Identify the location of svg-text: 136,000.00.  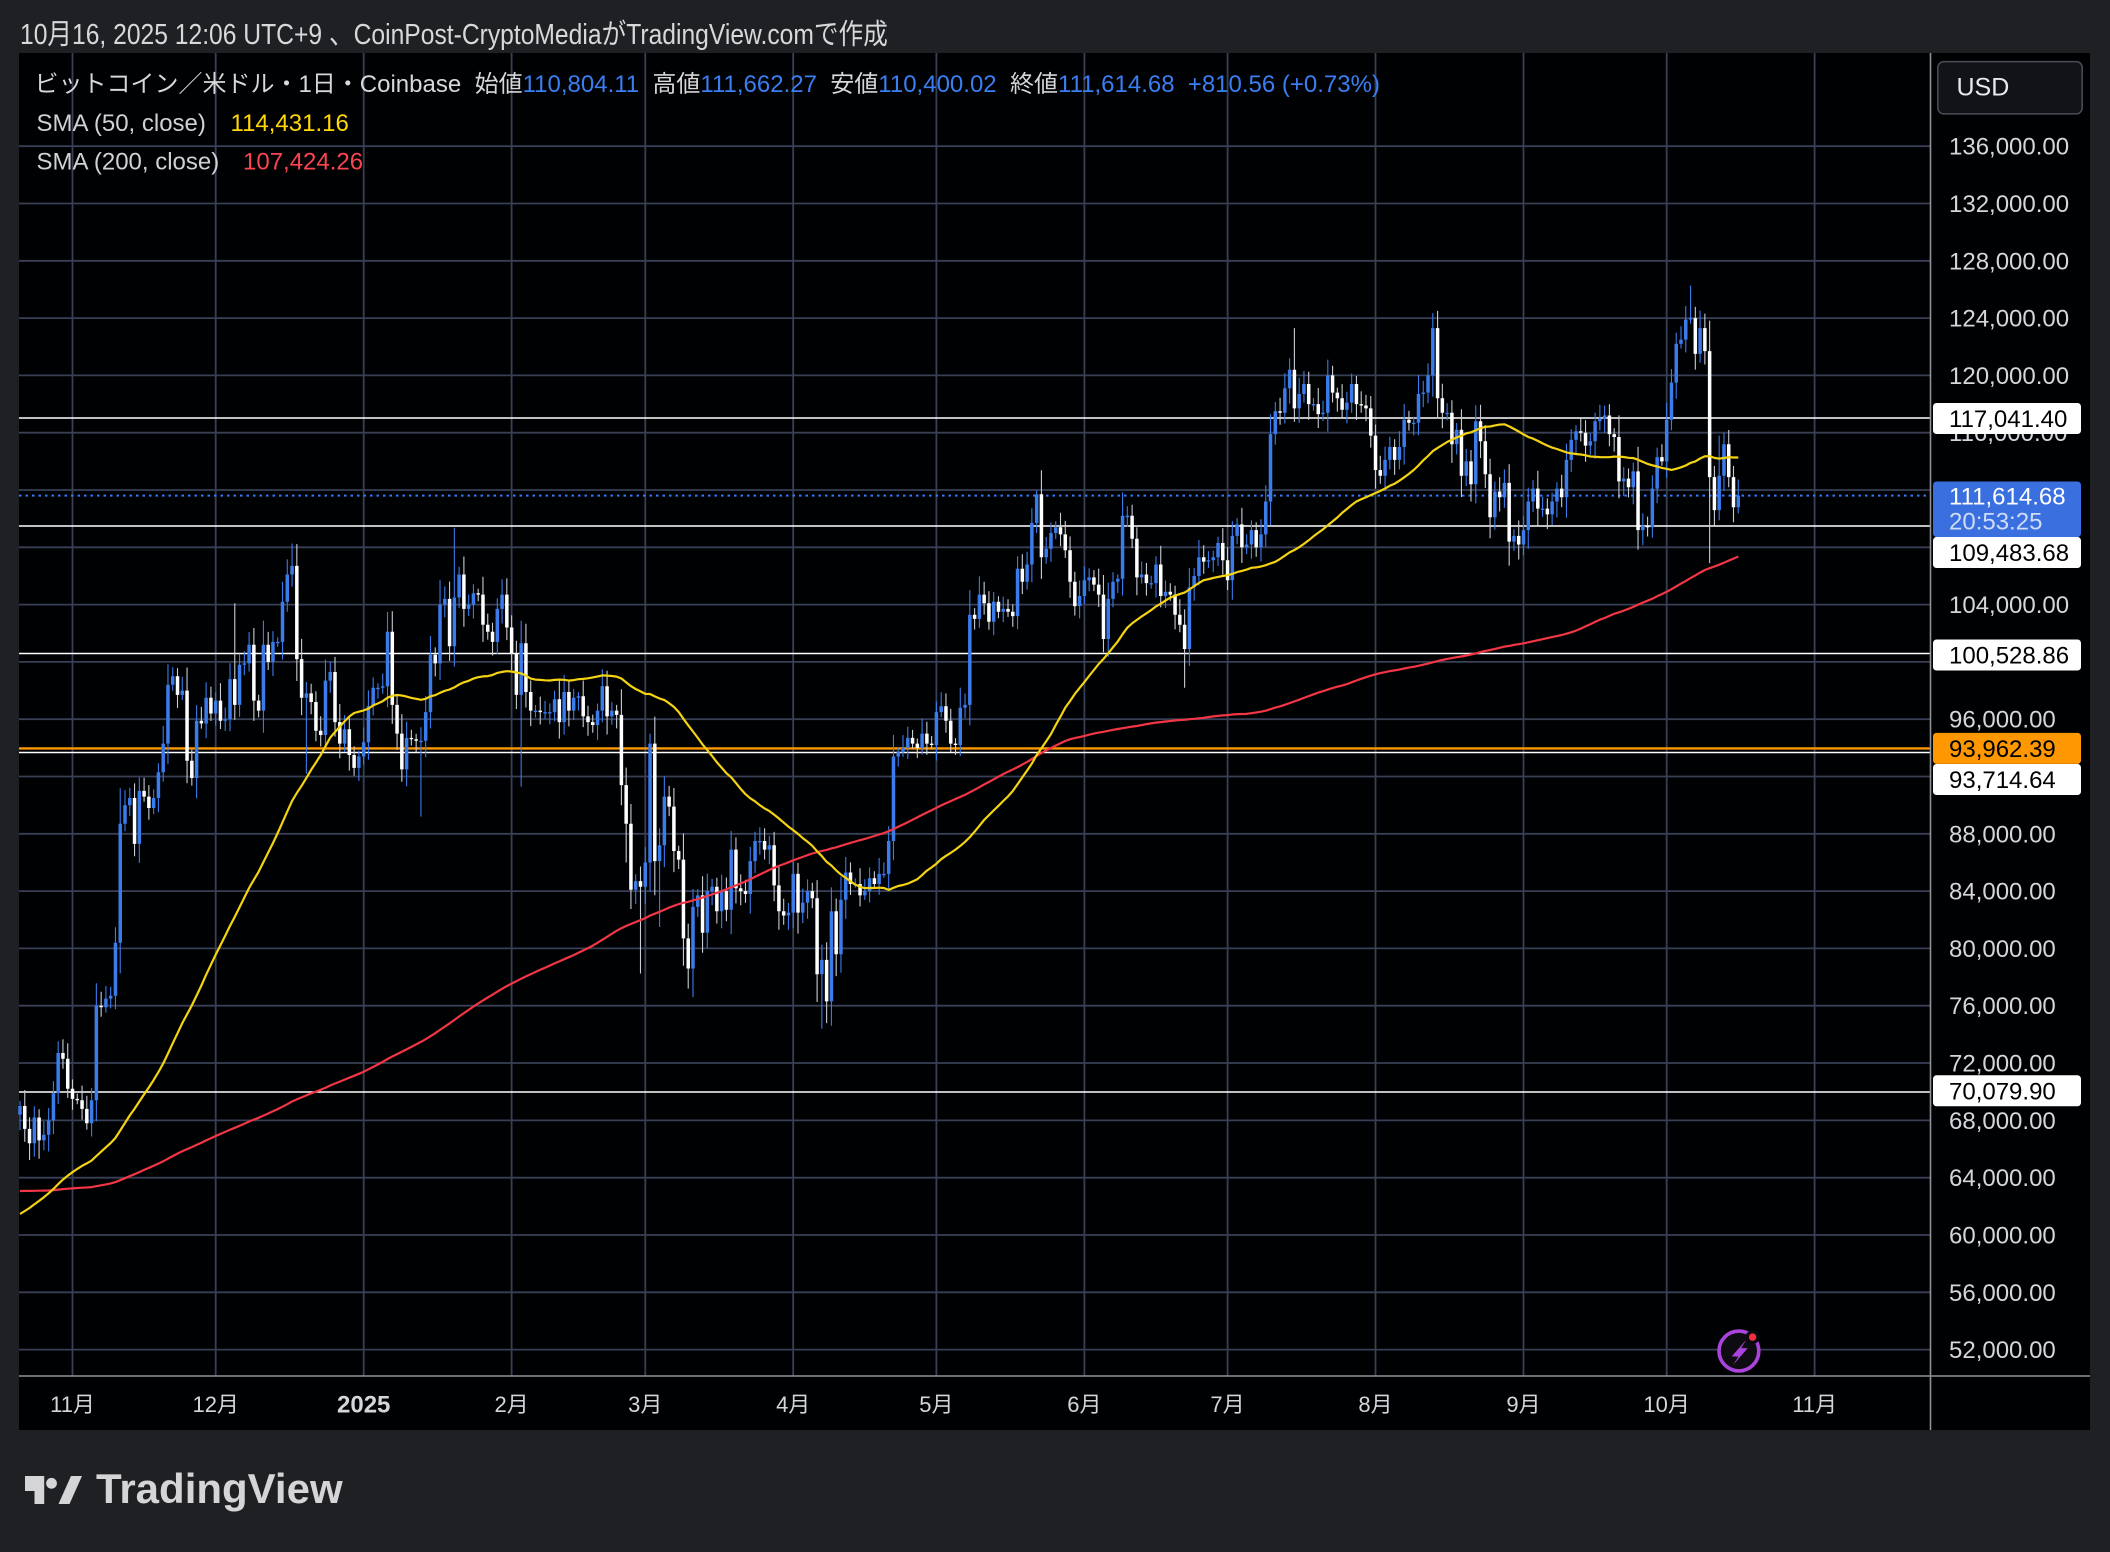
(2009, 147).